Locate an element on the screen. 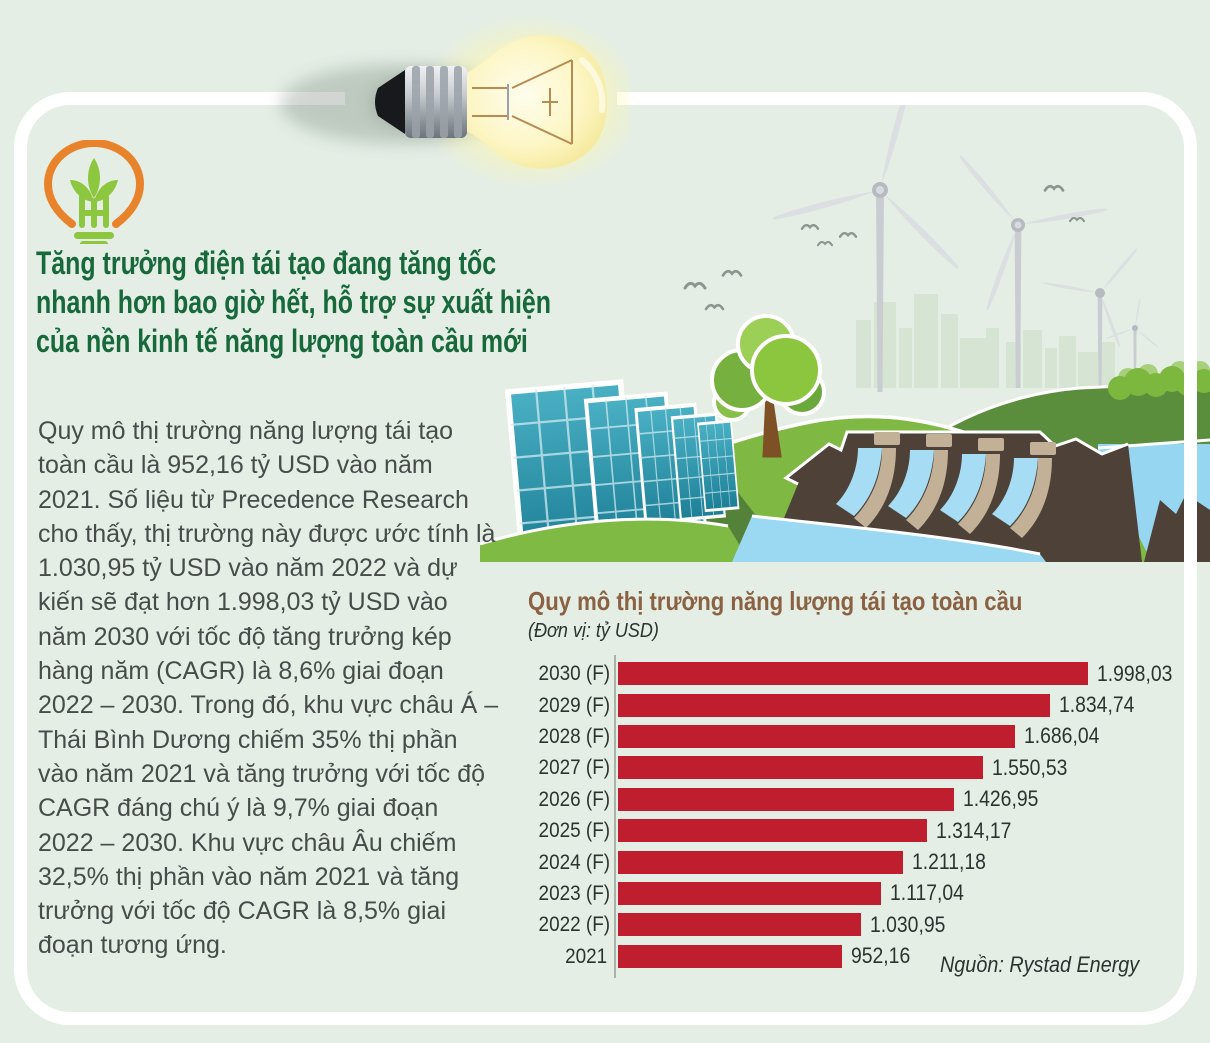 The height and width of the screenshot is (1043, 1210). bar-track: 1.030,95 is located at coordinates (902, 924).